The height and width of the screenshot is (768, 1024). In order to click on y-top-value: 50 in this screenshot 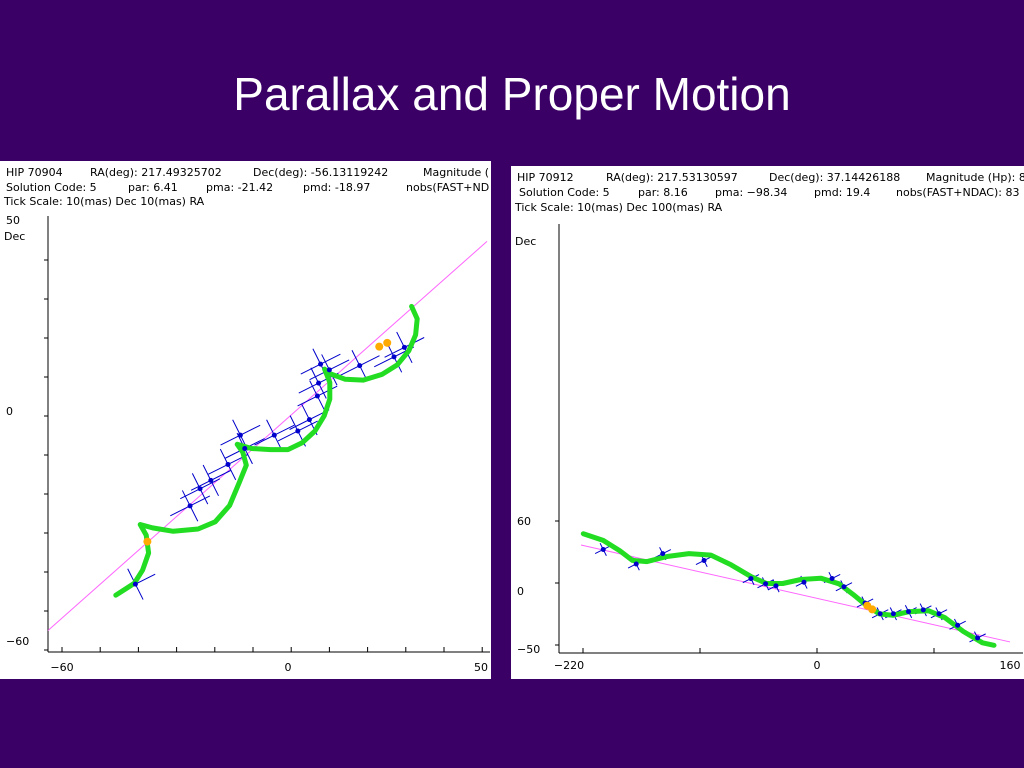, I will do `click(13, 220)`.